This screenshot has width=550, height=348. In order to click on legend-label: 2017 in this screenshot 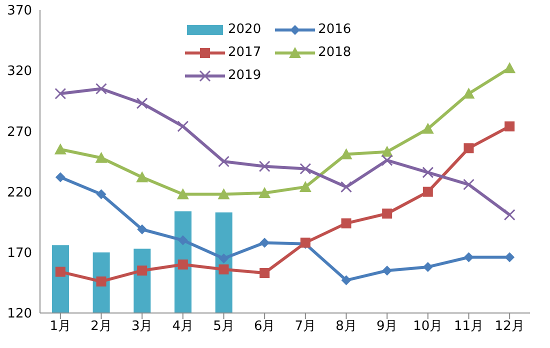, I will do `click(245, 52)`.